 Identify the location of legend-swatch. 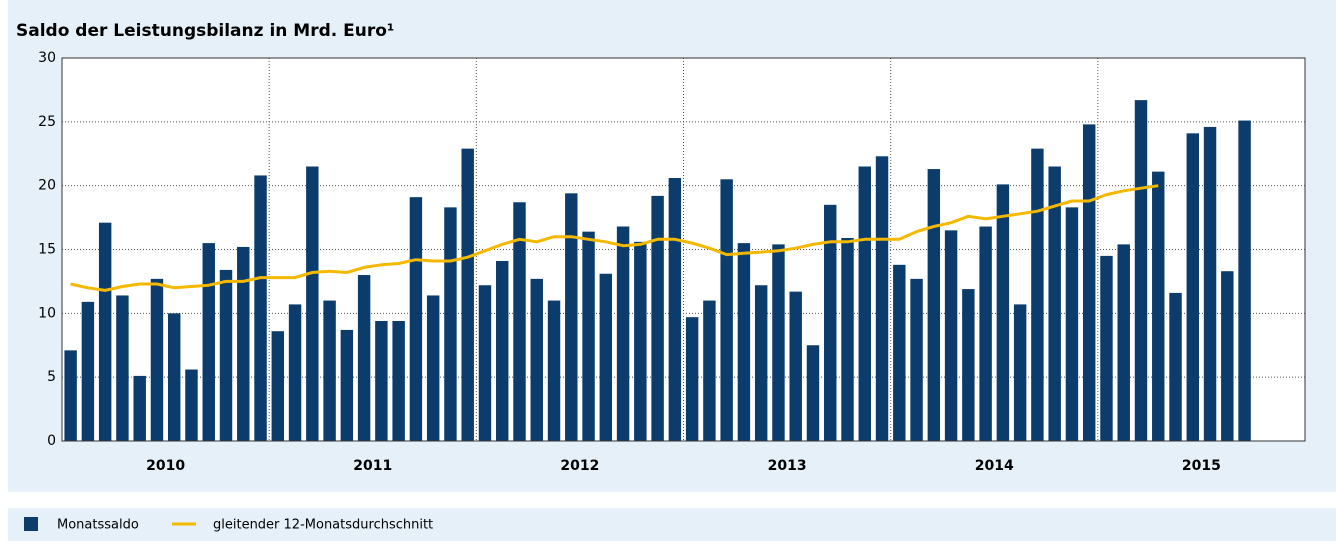
(31, 524).